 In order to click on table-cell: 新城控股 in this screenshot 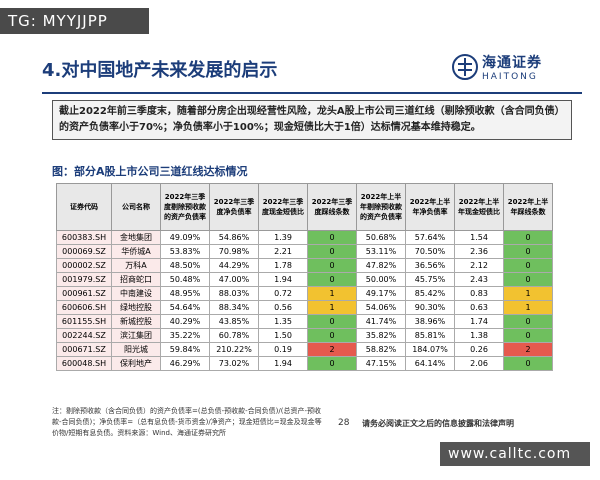, I will do `click(136, 321)`.